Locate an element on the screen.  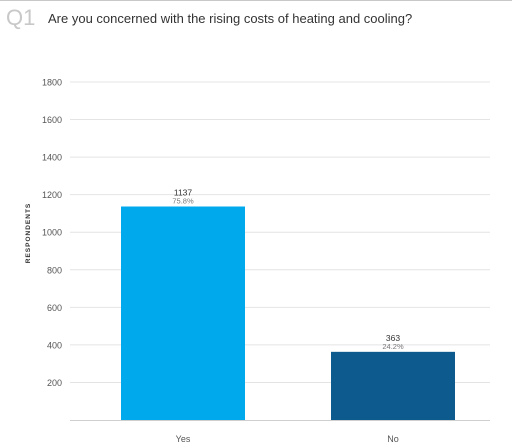
bar-no is located at coordinates (393, 385).